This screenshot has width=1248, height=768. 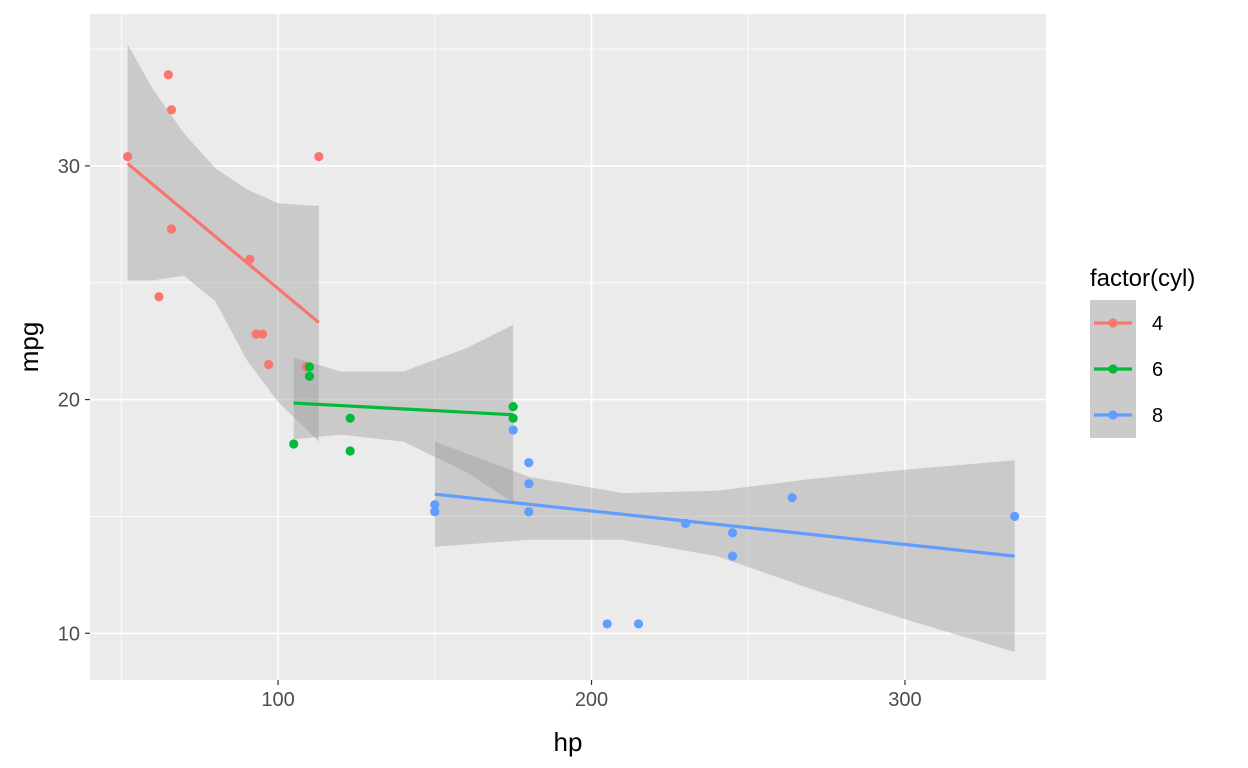 I want to click on legend: factor(cyl) 4 6 8, so click(x=1142, y=351).